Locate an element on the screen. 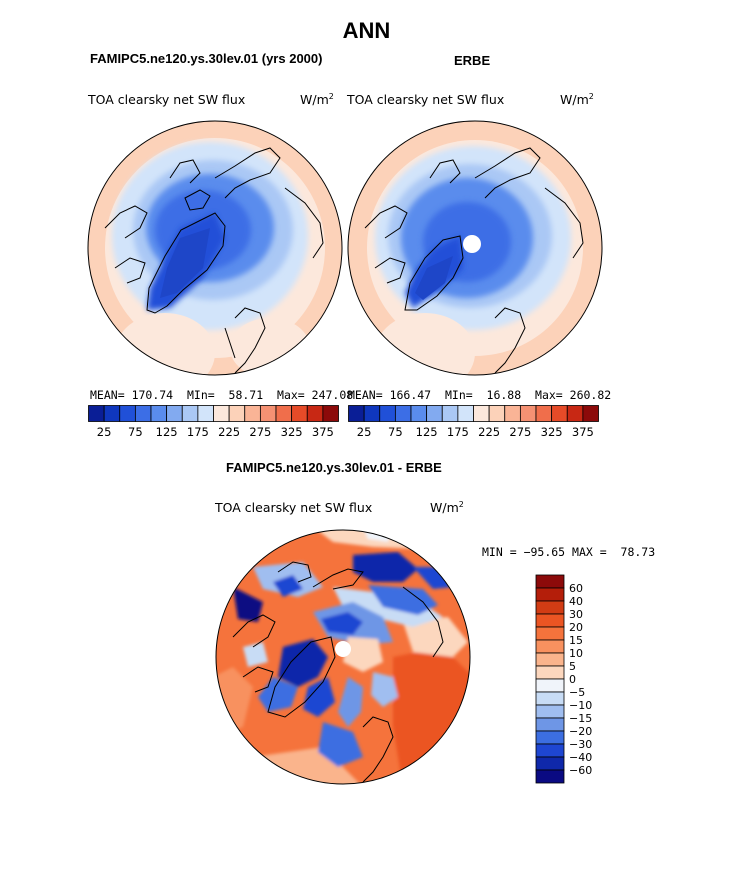 The image size is (733, 882). right-units-label: W/m2 is located at coordinates (577, 99).